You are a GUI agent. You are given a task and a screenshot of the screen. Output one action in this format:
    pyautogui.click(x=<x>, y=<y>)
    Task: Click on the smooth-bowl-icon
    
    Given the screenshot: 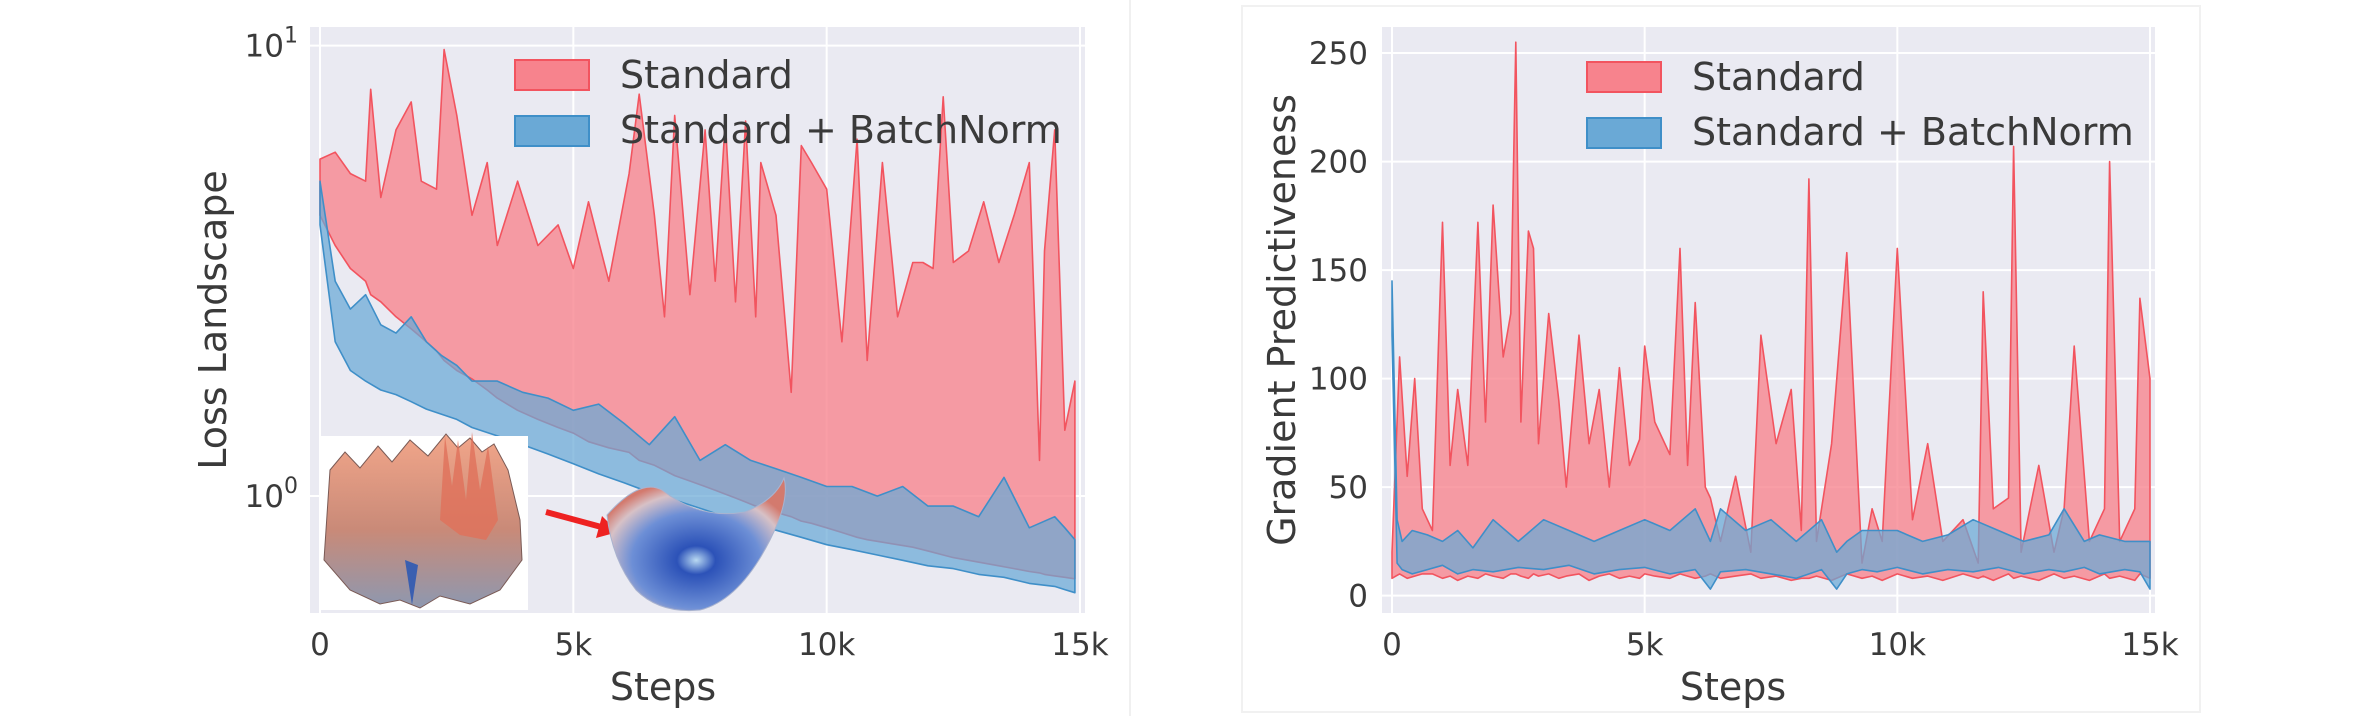 What is the action you would take?
    pyautogui.click(x=696, y=544)
    